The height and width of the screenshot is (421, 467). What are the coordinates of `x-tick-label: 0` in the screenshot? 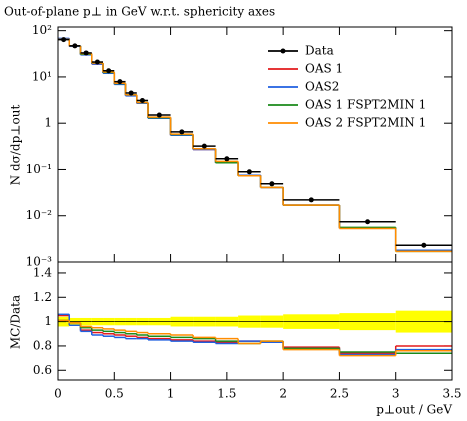 It's located at (58, 394).